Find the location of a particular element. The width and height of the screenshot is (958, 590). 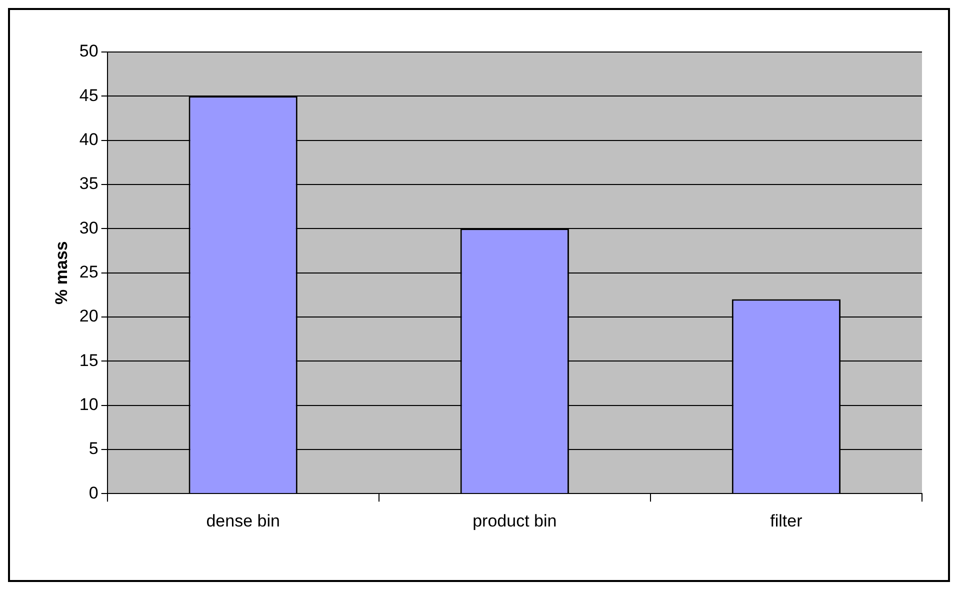

y-axis-title: % mass is located at coordinates (61, 272).